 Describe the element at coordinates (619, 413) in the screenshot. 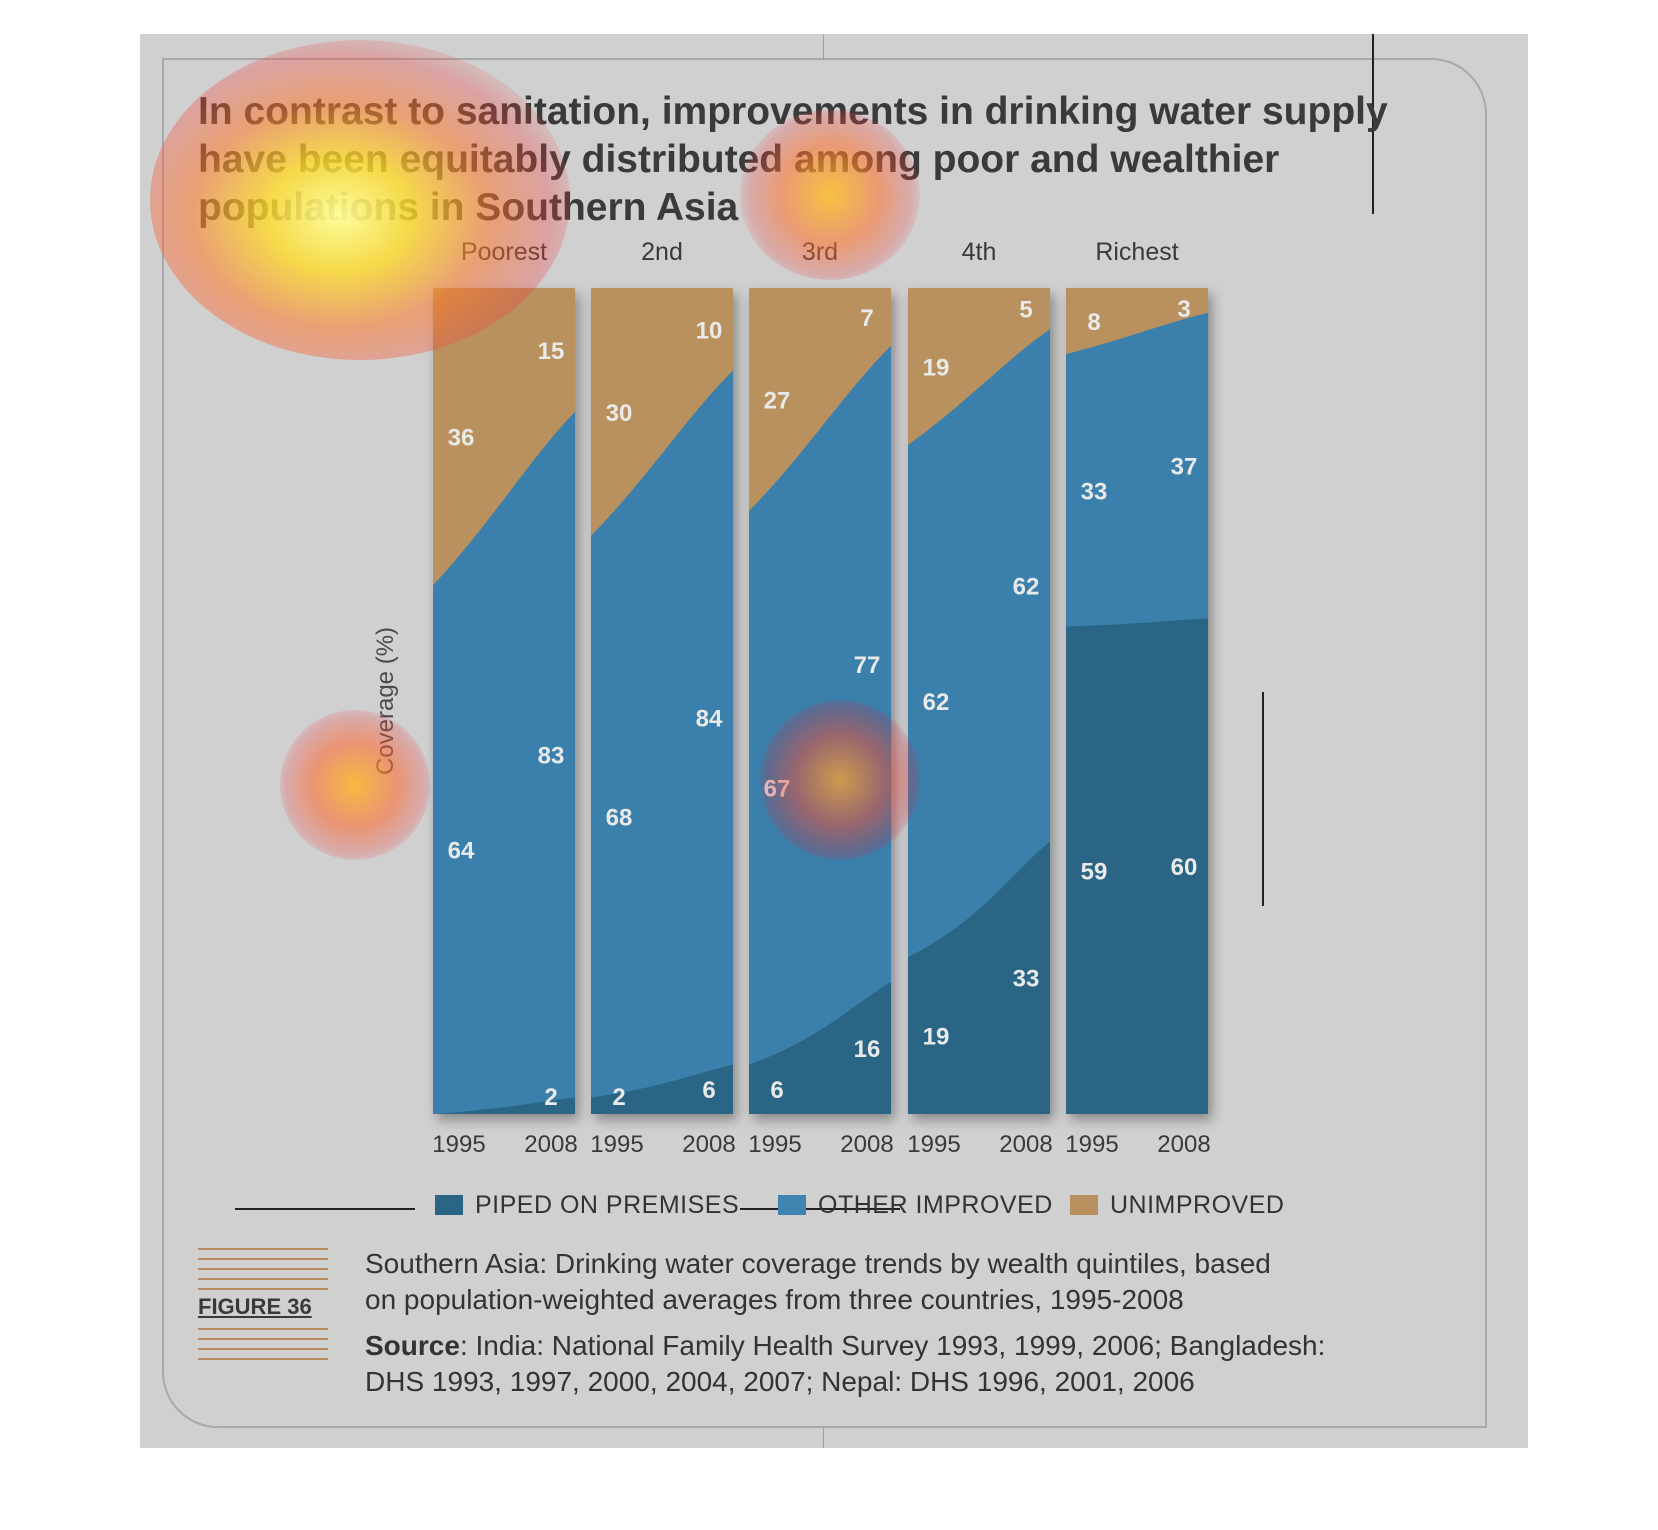

I see `data-label-unimproved: 30` at that location.